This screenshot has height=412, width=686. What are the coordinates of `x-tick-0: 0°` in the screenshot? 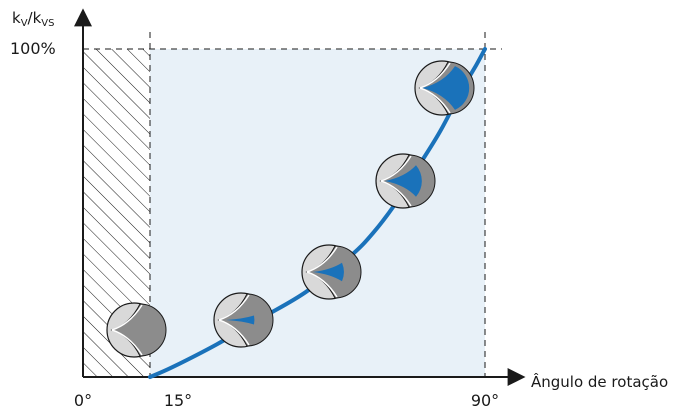 It's located at (83, 400).